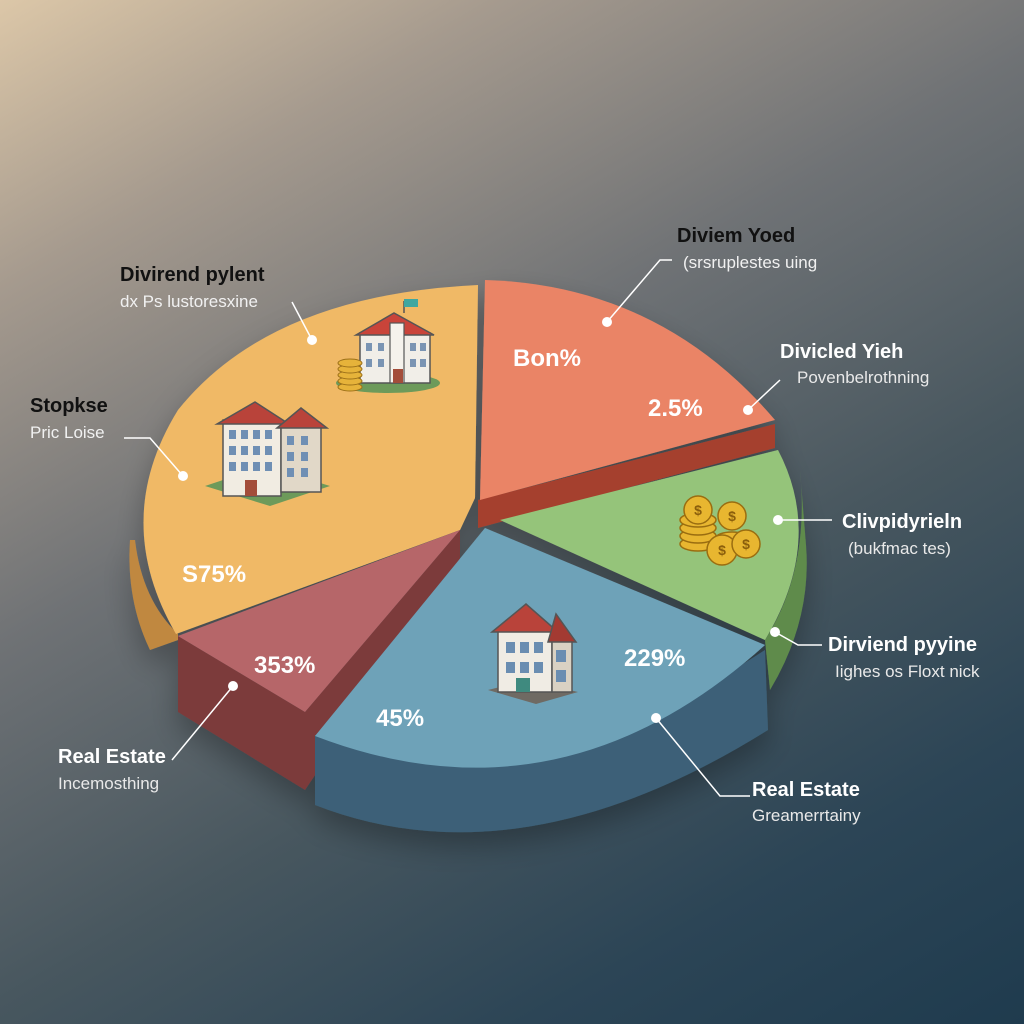 Image resolution: width=1024 pixels, height=1024 pixels. I want to click on pct-label-yellow: S75%, so click(214, 574).